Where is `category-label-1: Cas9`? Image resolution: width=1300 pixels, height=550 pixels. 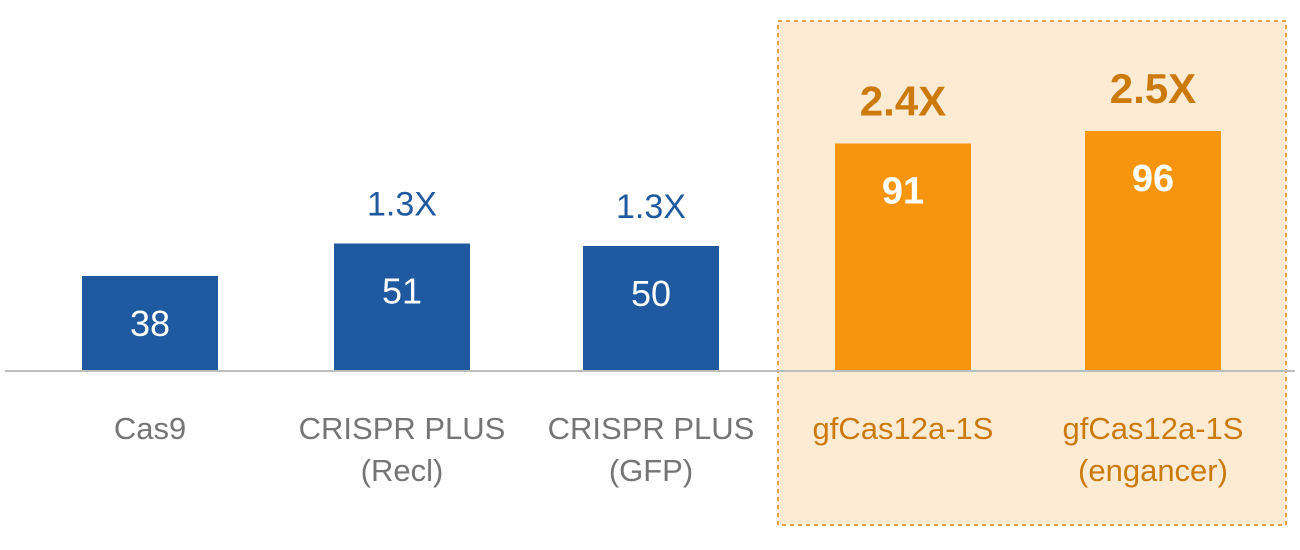
category-label-1: Cas9 is located at coordinates (150, 428).